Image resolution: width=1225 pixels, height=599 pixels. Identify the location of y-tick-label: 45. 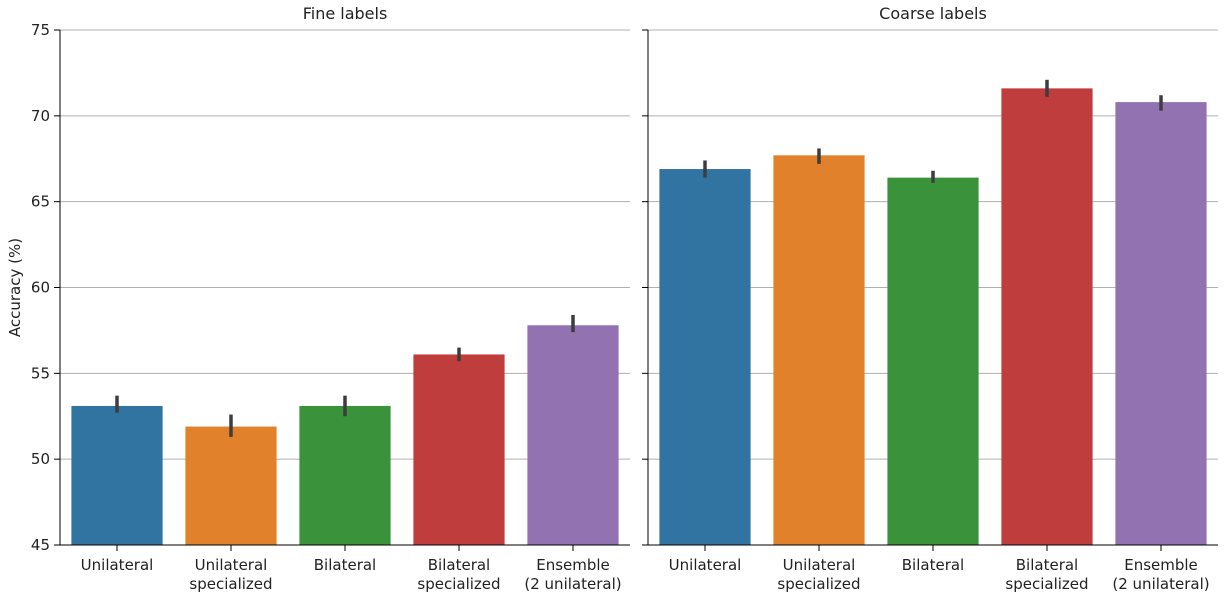
(40, 545).